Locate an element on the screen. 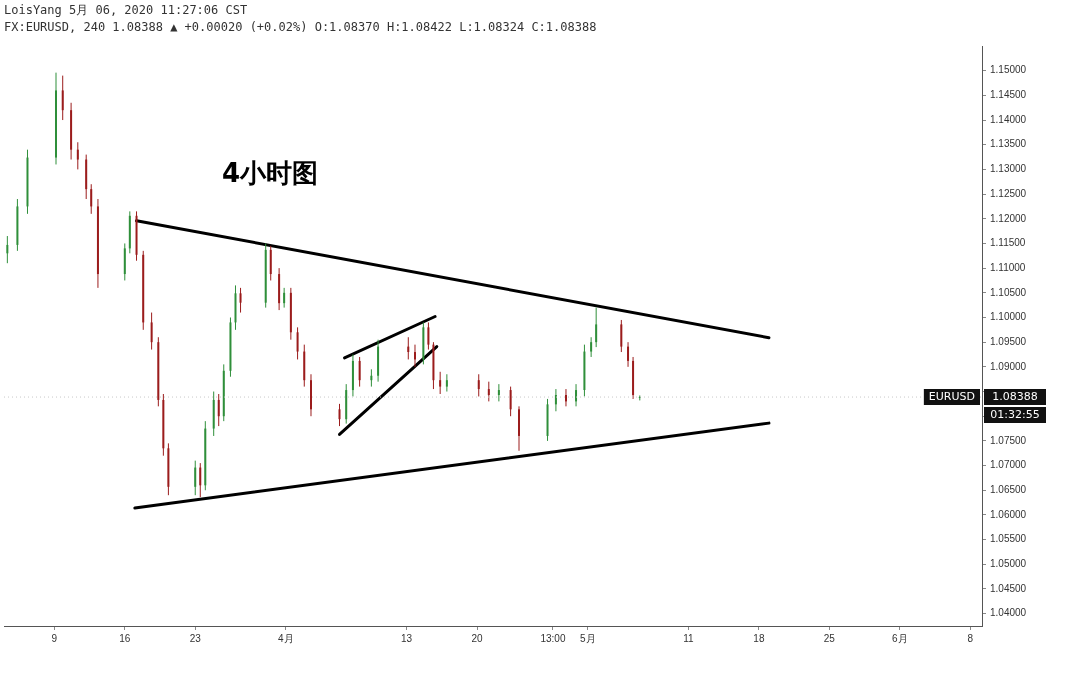 Image resolution: width=1080 pixels, height=685 pixels. y-tick-label: 1.06000 is located at coordinates (1008, 514).